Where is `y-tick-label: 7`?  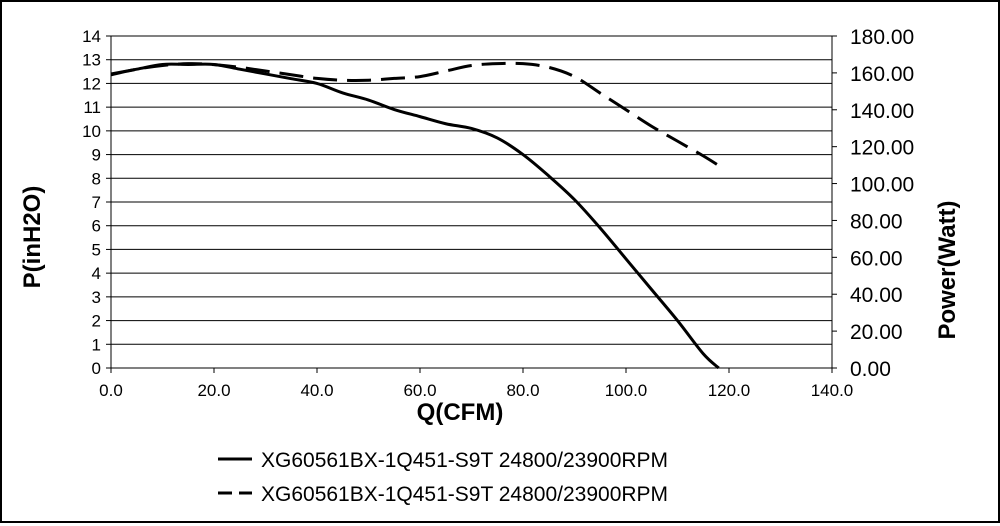
y-tick-label: 7 is located at coordinates (96, 202).